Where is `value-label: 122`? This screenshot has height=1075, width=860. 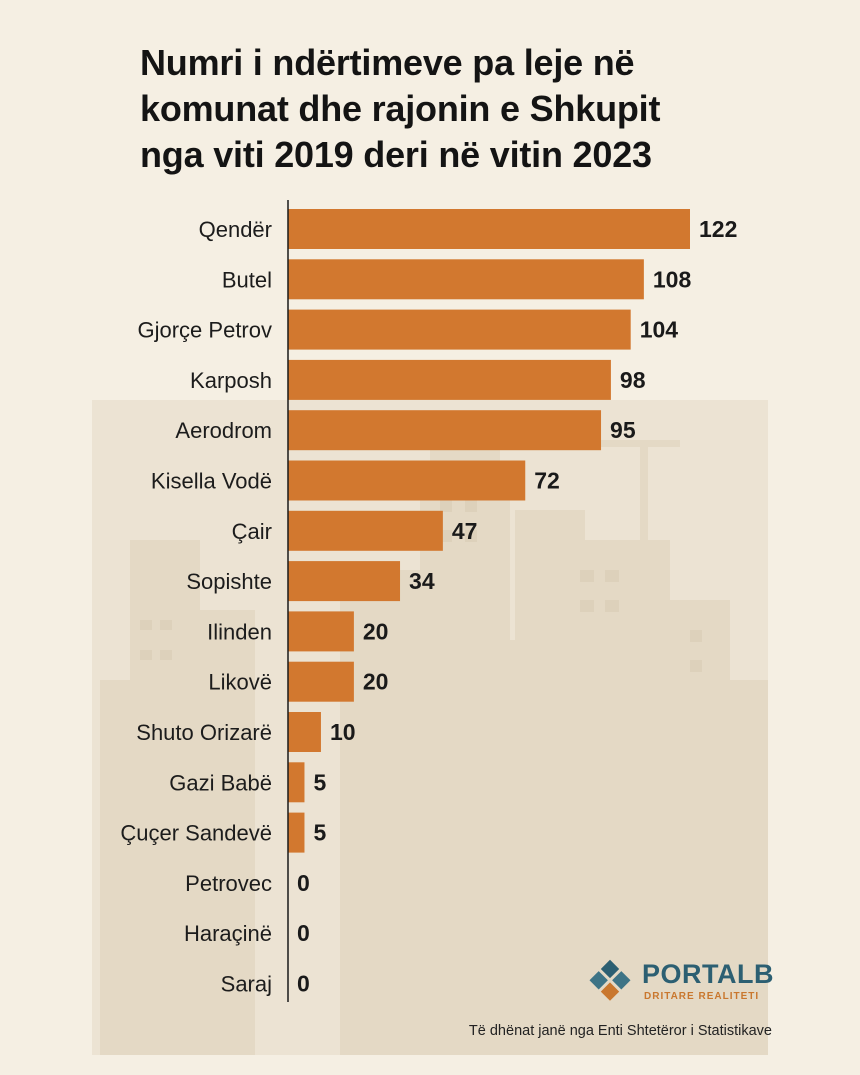 value-label: 122 is located at coordinates (718, 229).